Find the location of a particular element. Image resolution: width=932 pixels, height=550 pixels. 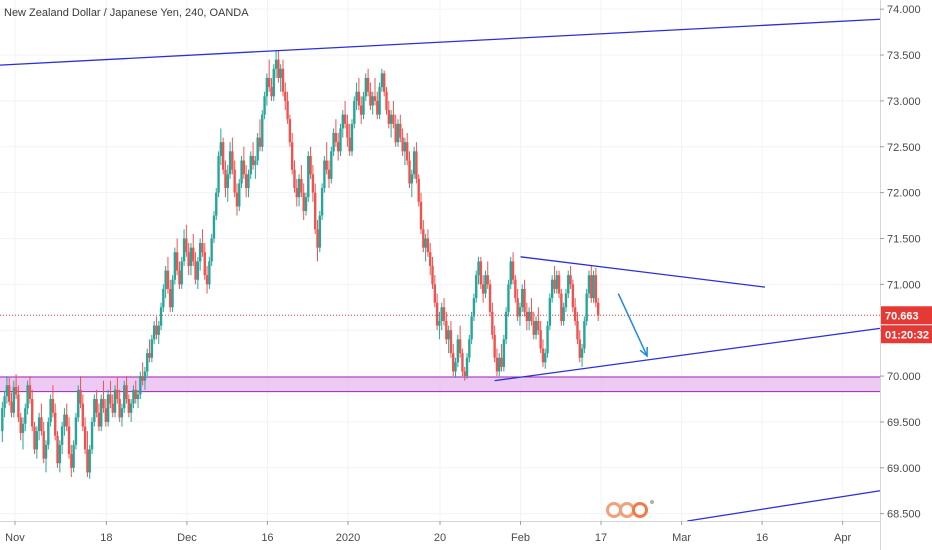

x-tick-label: 16 is located at coordinates (267, 538).